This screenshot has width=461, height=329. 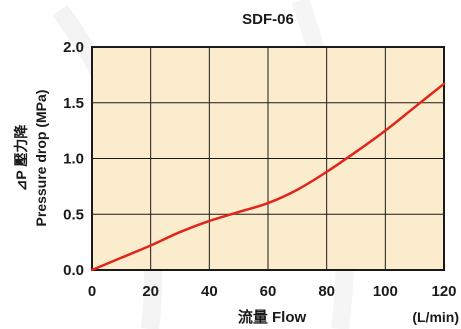 What do you see at coordinates (385, 291) in the screenshot?
I see `x-tick-label: 100` at bounding box center [385, 291].